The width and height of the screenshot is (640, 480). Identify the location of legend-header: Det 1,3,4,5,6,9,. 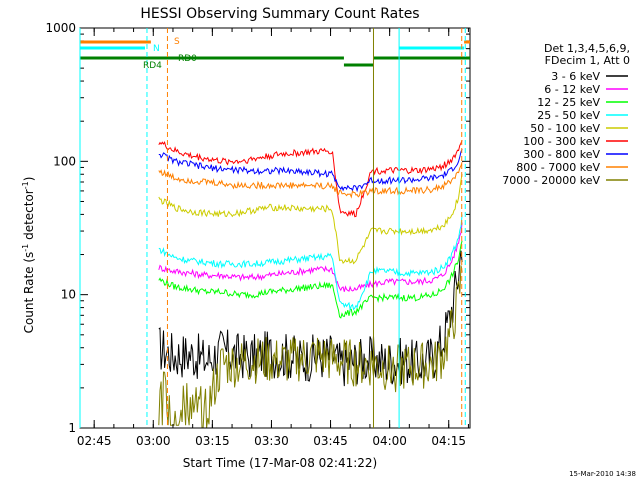
(587, 48).